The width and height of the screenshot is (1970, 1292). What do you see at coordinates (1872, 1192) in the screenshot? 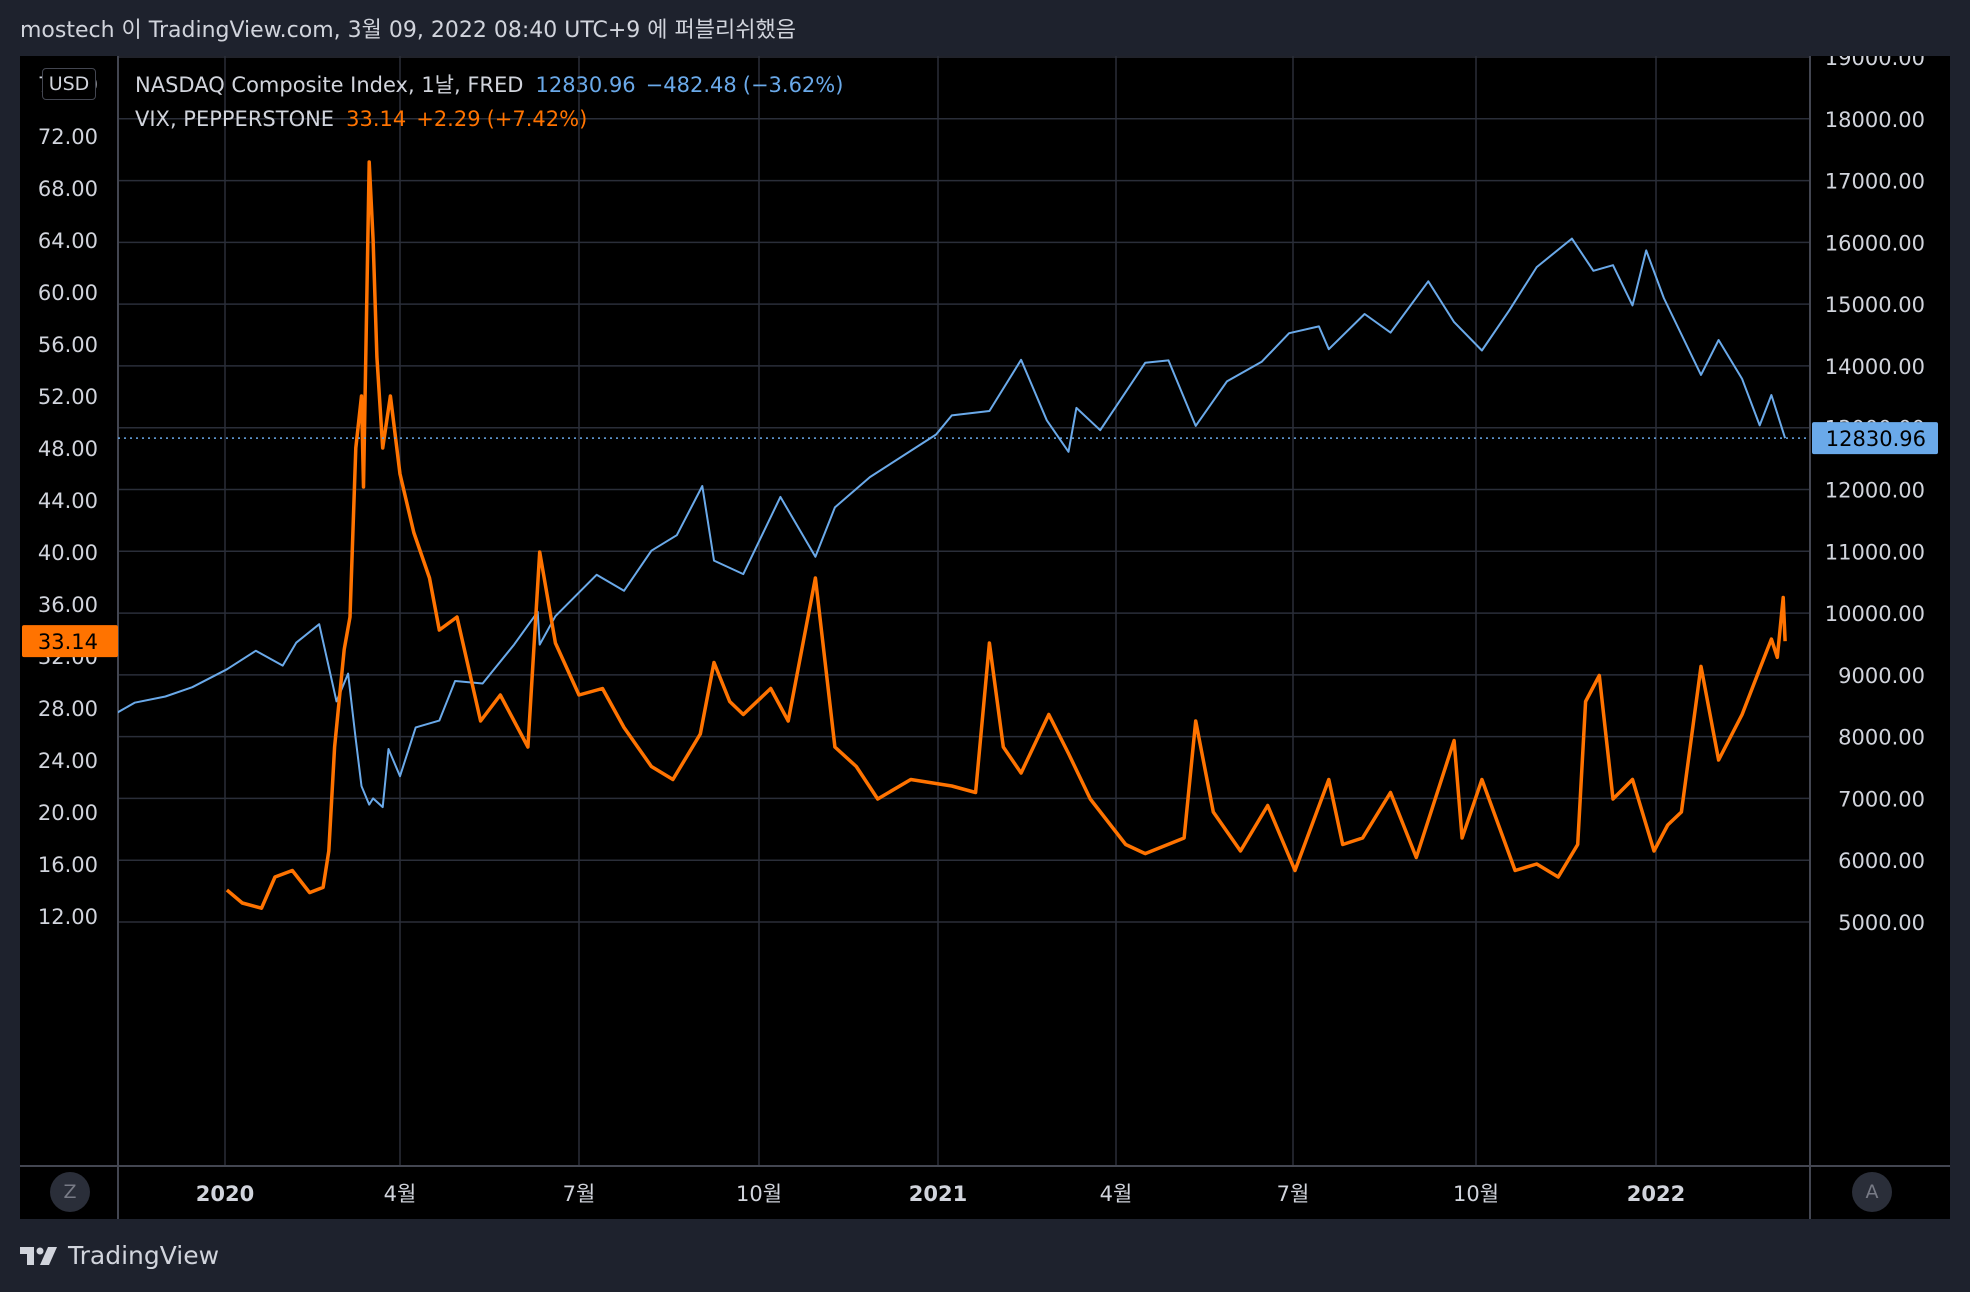
I see `auto-scale-button: A` at bounding box center [1872, 1192].